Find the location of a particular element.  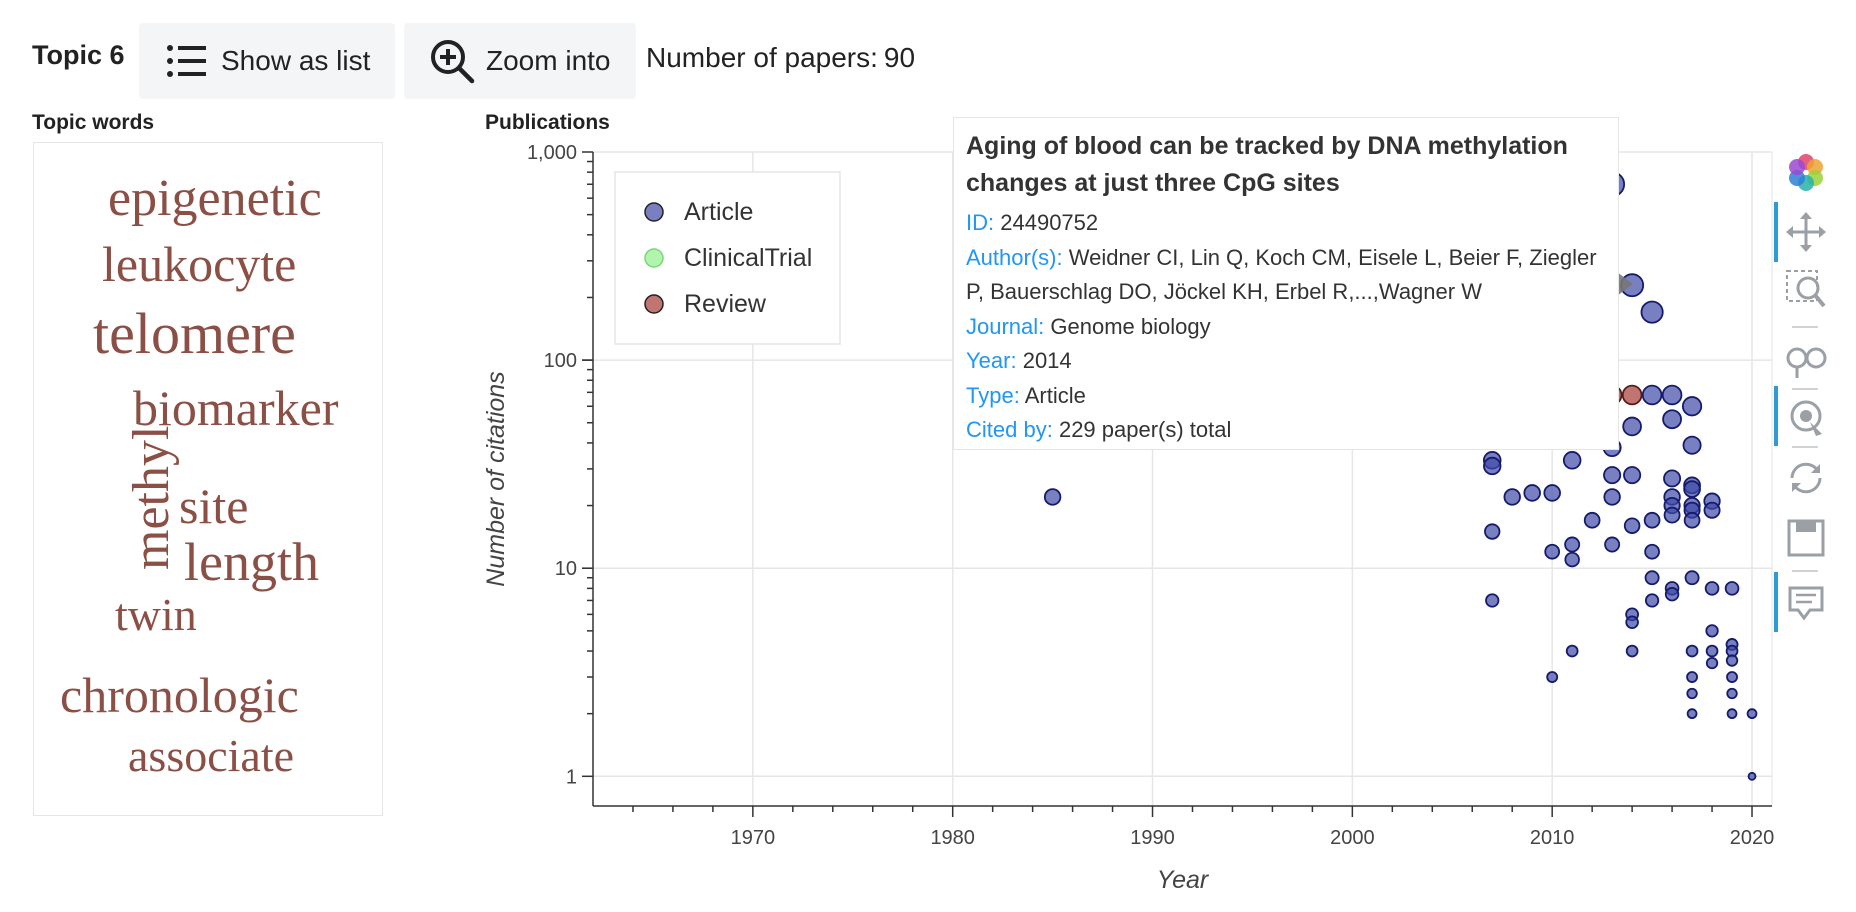

papers-count-label: Number of papers: is located at coordinates (762, 57).